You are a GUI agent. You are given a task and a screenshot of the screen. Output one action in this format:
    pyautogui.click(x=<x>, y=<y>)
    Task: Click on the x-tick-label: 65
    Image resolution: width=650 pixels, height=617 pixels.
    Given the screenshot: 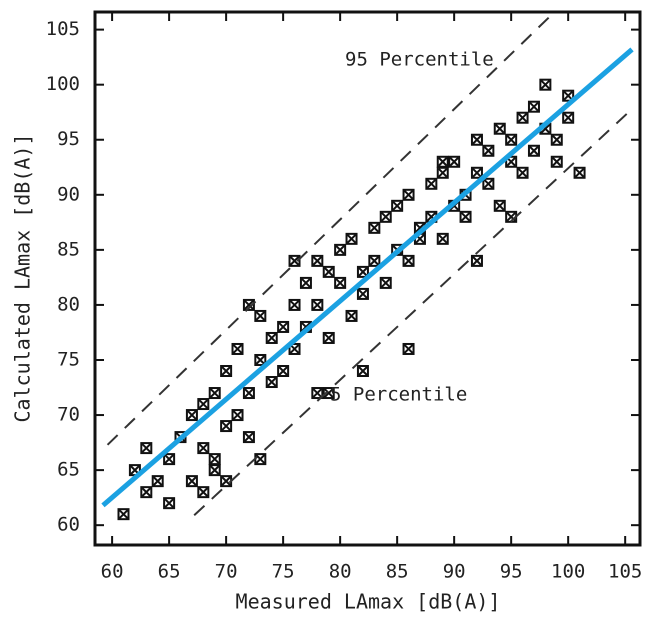 What is the action you would take?
    pyautogui.click(x=169, y=572)
    